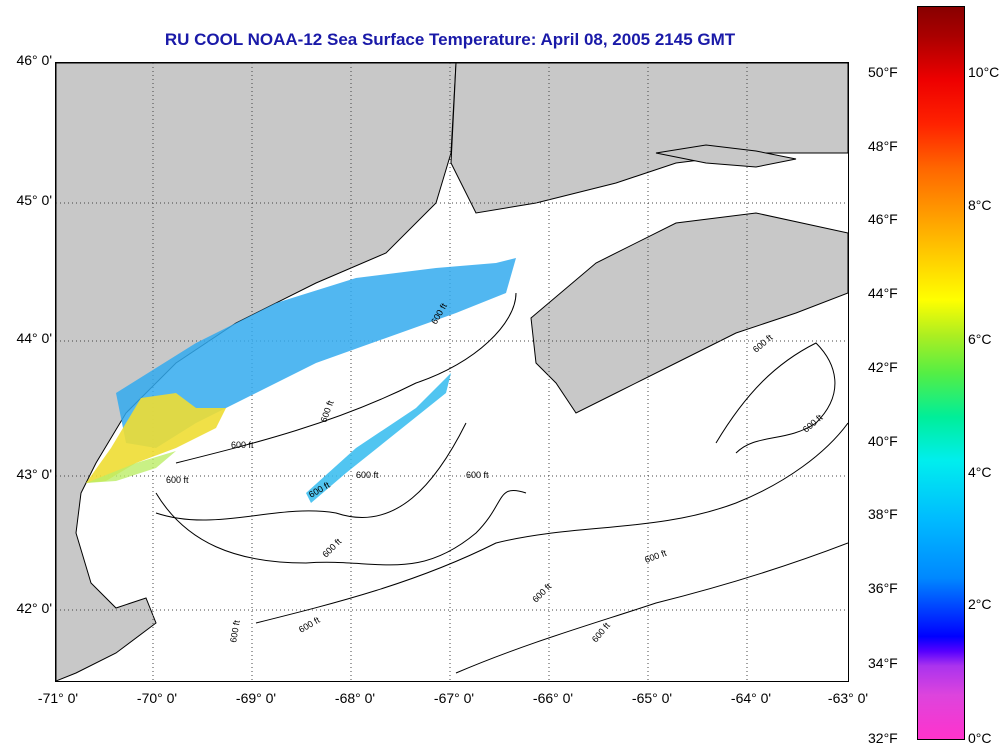 This screenshot has height=754, width=1008. What do you see at coordinates (649, 138) in the screenshot?
I see `land-new-brunswick` at bounding box center [649, 138].